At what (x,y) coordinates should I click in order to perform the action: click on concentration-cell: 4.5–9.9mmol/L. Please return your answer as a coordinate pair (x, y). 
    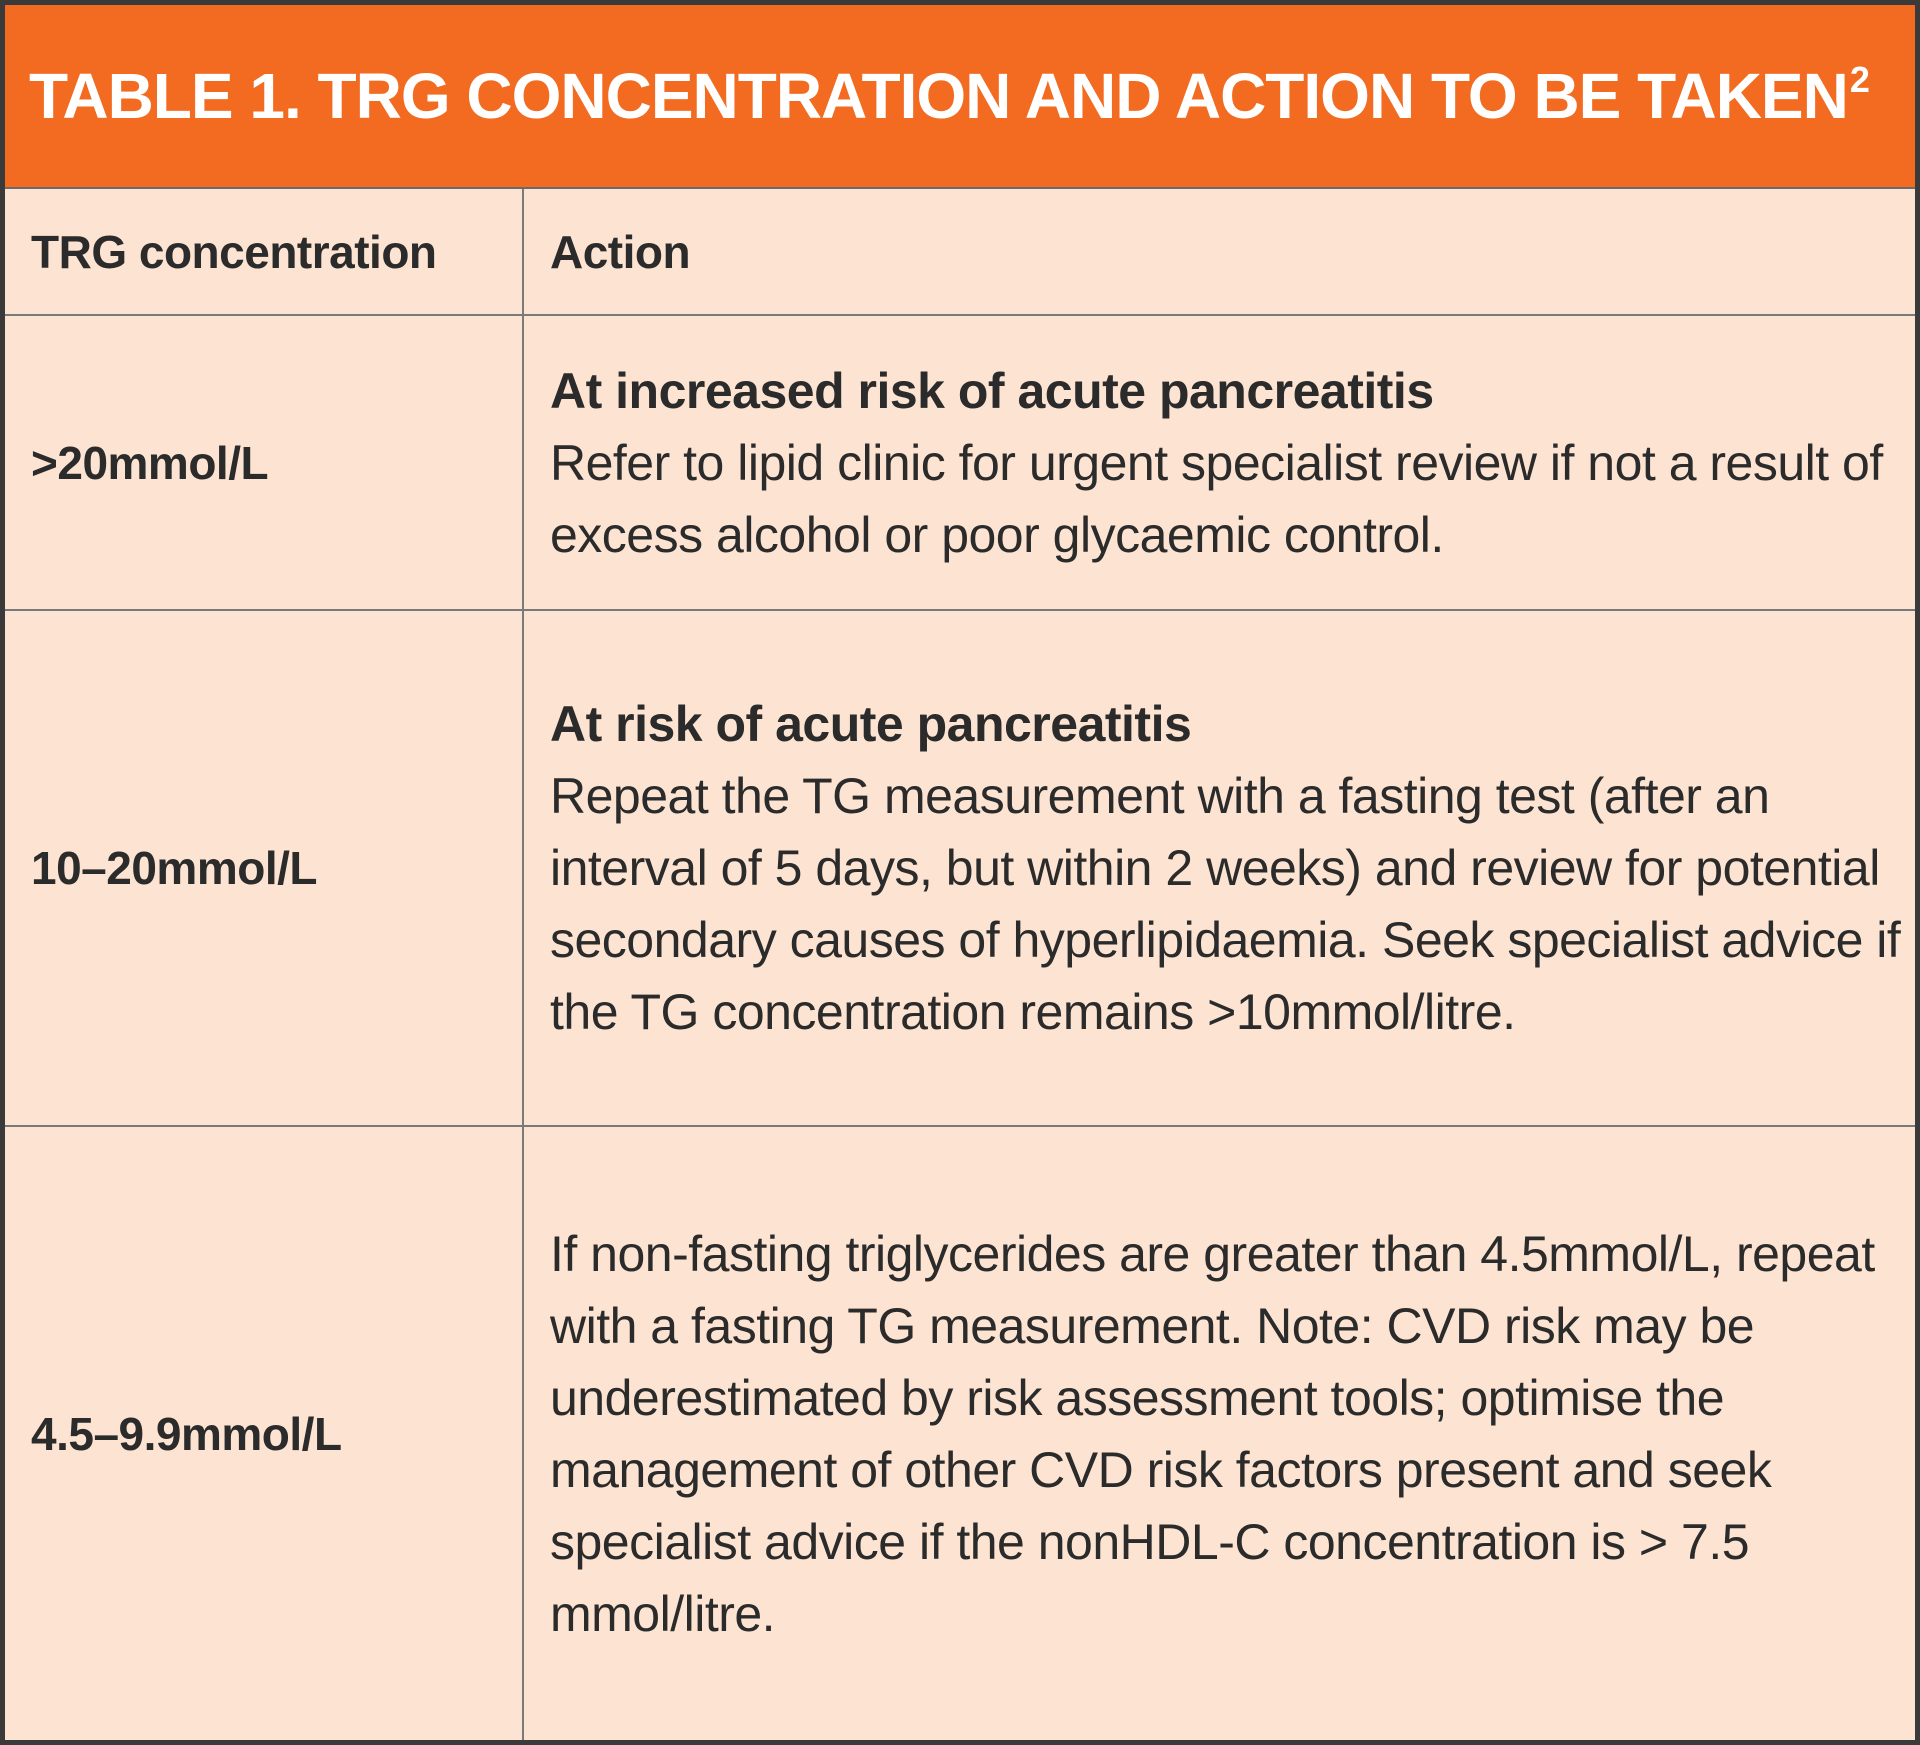
    Looking at the image, I should click on (264, 1433).